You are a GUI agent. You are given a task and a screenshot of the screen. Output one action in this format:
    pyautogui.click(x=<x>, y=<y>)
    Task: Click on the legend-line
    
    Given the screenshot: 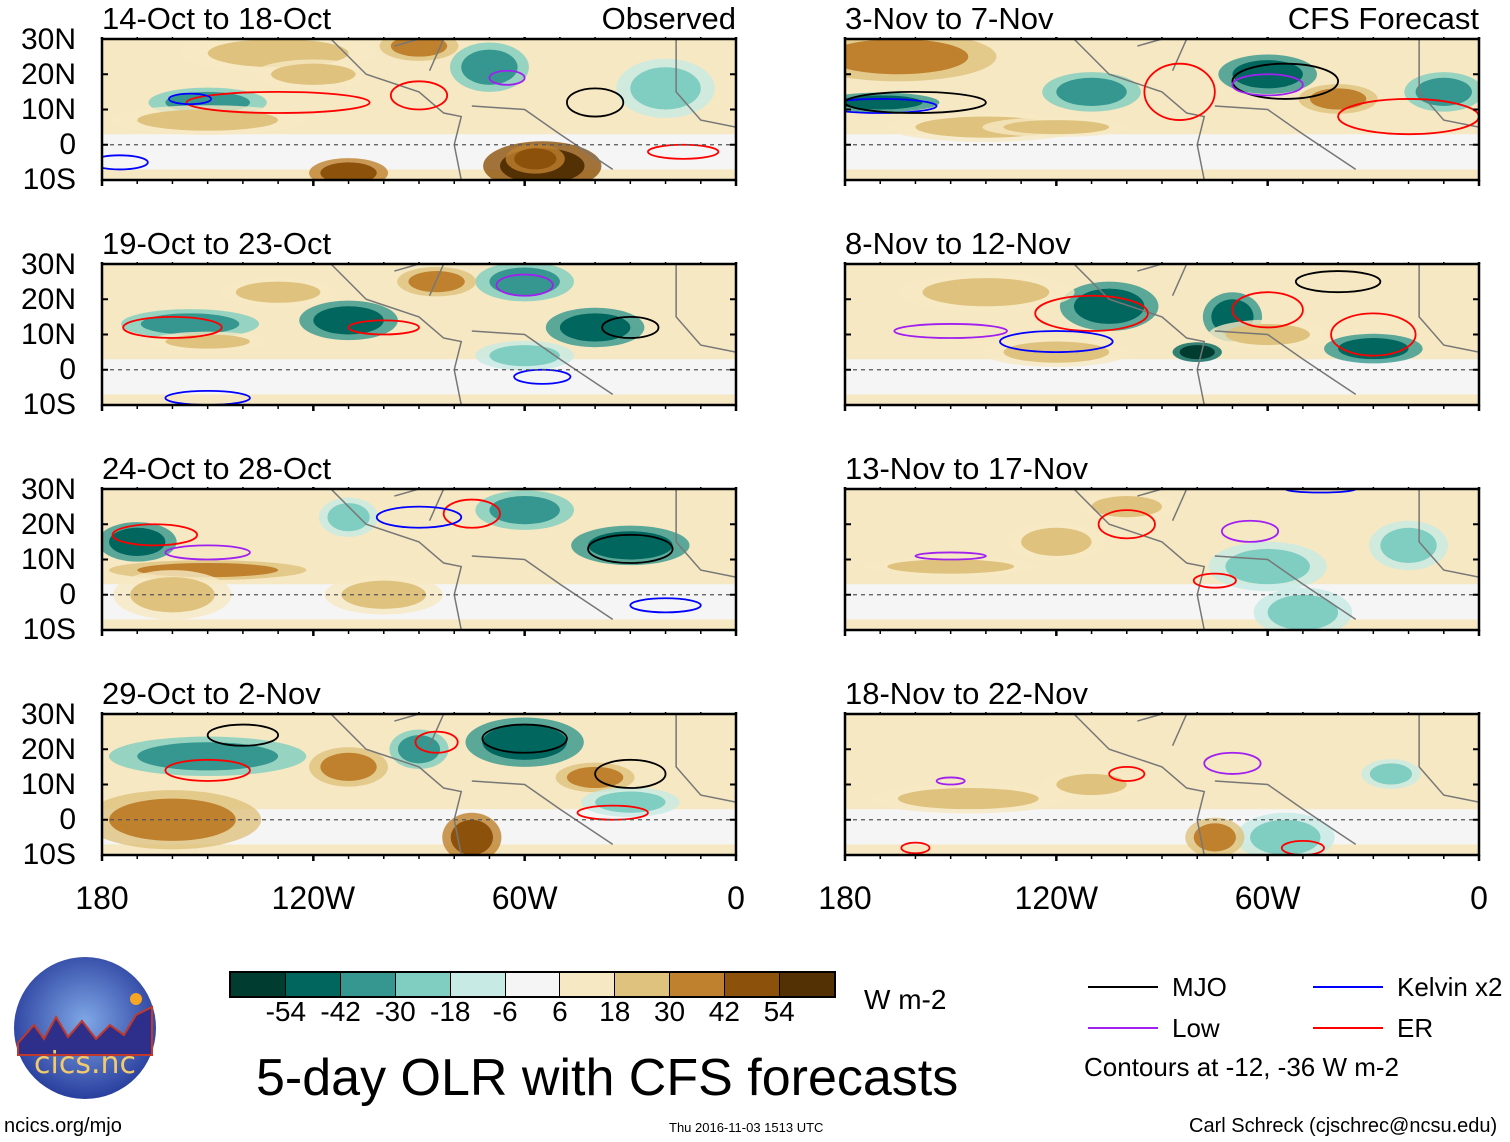 What is the action you would take?
    pyautogui.click(x=1348, y=1028)
    